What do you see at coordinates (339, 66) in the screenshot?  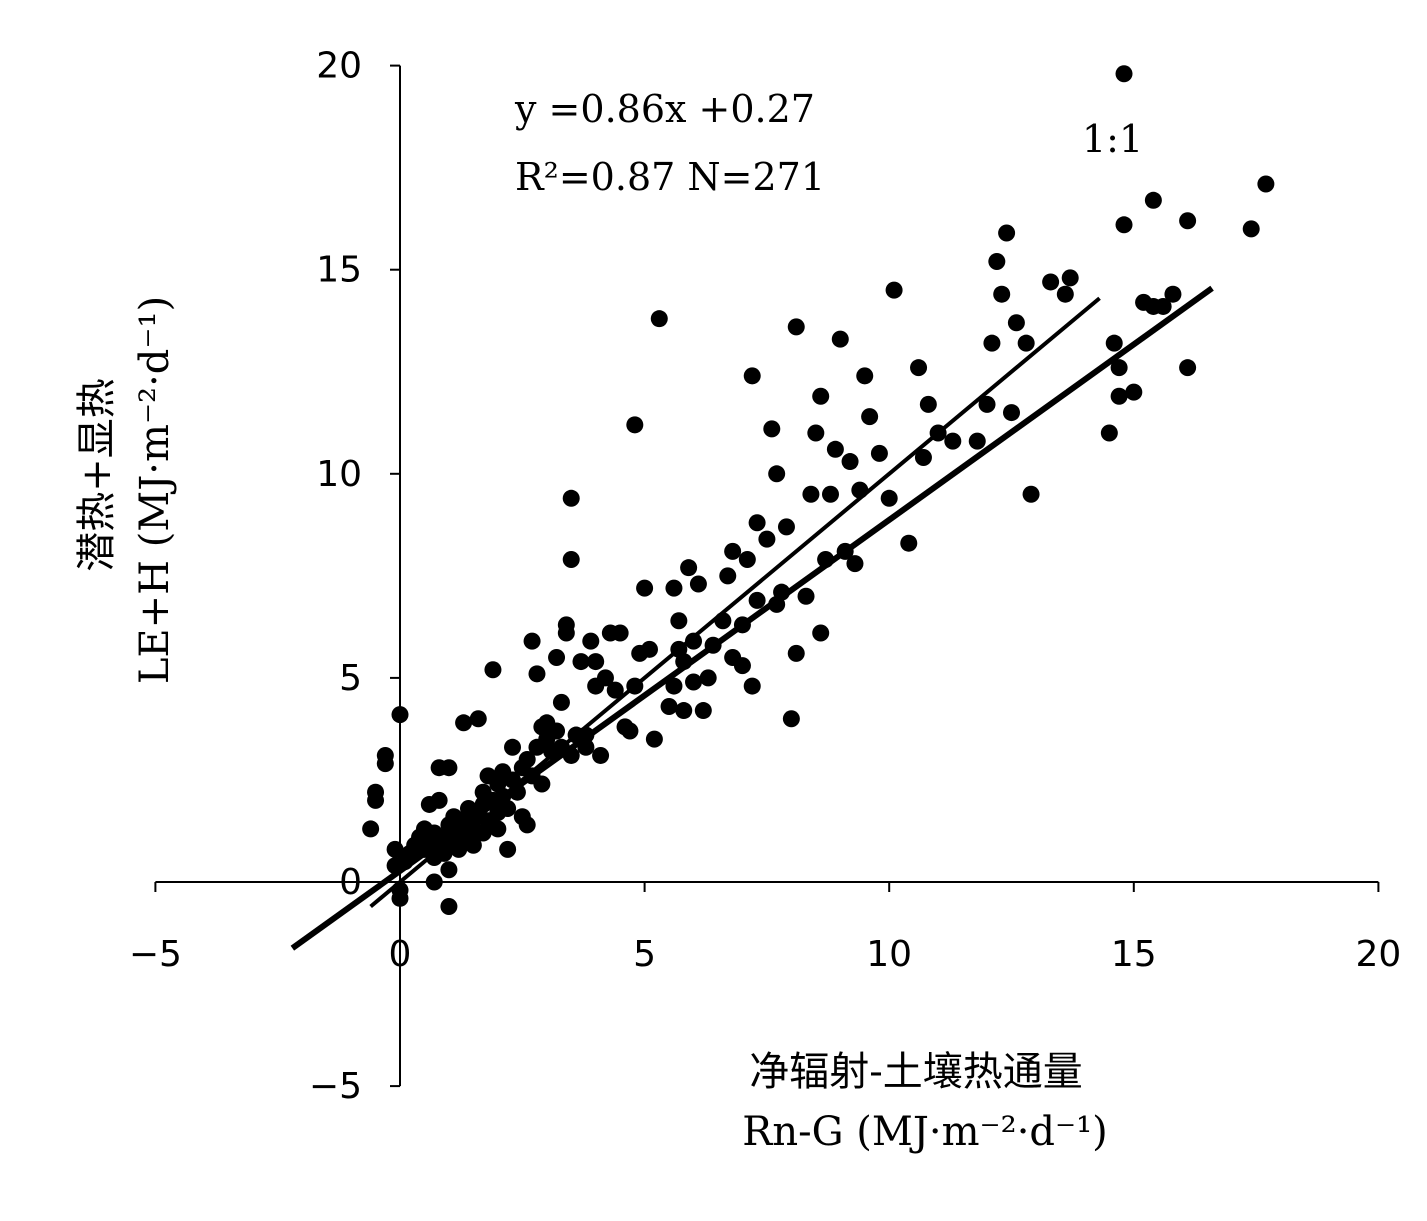 I see `y-tick-label: 20` at bounding box center [339, 66].